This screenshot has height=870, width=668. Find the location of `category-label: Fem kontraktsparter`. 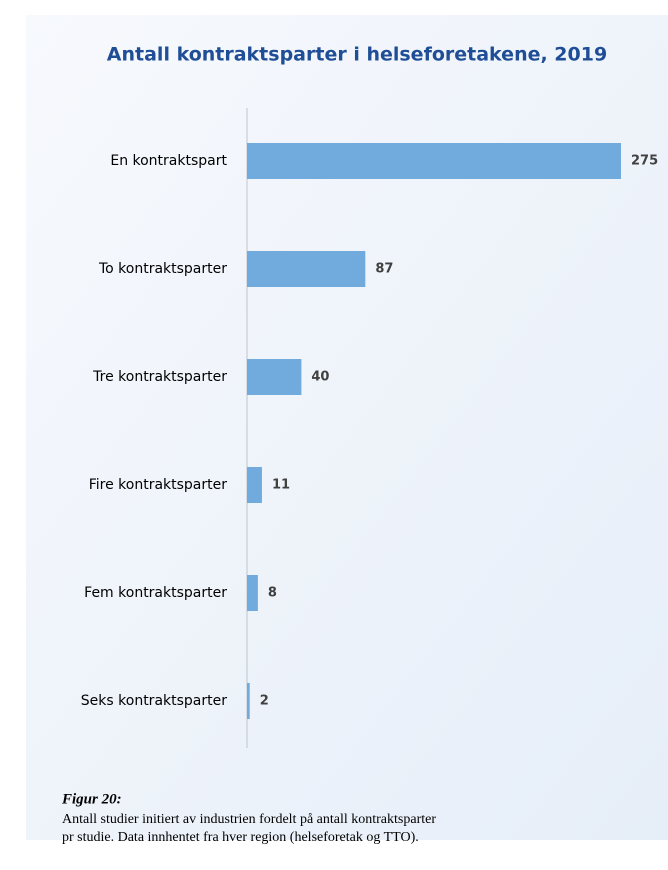

category-label: Fem kontraktsparter is located at coordinates (155, 593).